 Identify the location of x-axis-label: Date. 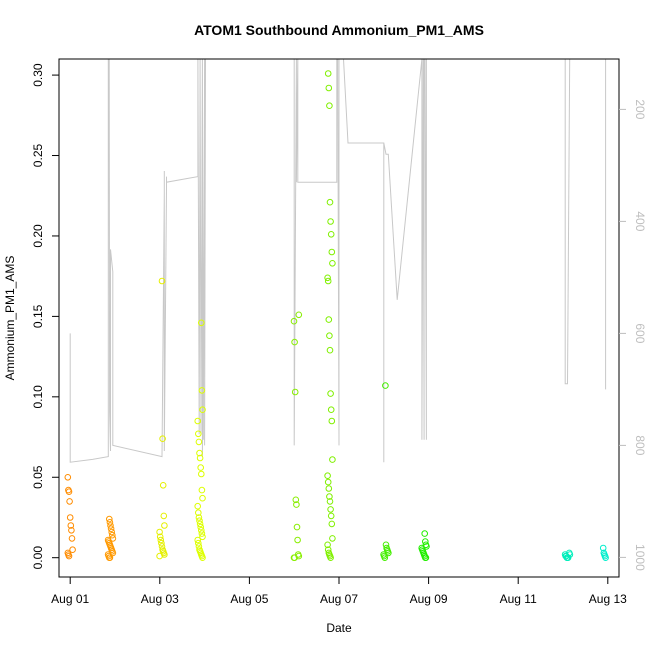
(339, 628).